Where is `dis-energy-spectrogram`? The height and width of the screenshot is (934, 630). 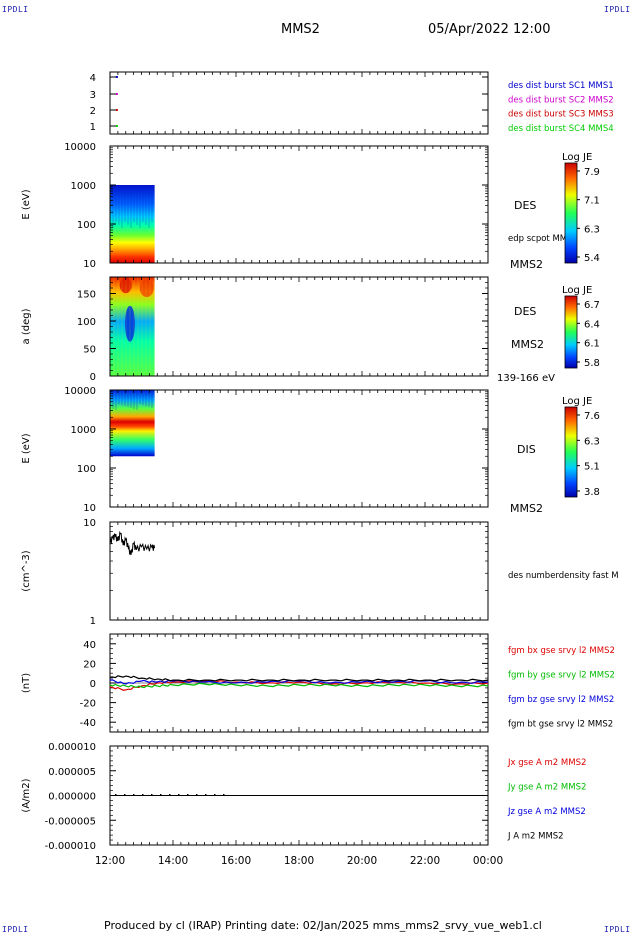
dis-energy-spectrogram is located at coordinates (132, 423).